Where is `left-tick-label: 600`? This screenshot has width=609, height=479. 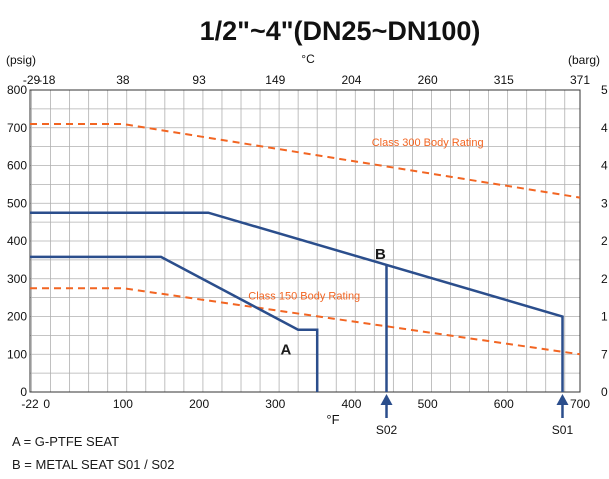 left-tick-label: 600 is located at coordinates (17, 166).